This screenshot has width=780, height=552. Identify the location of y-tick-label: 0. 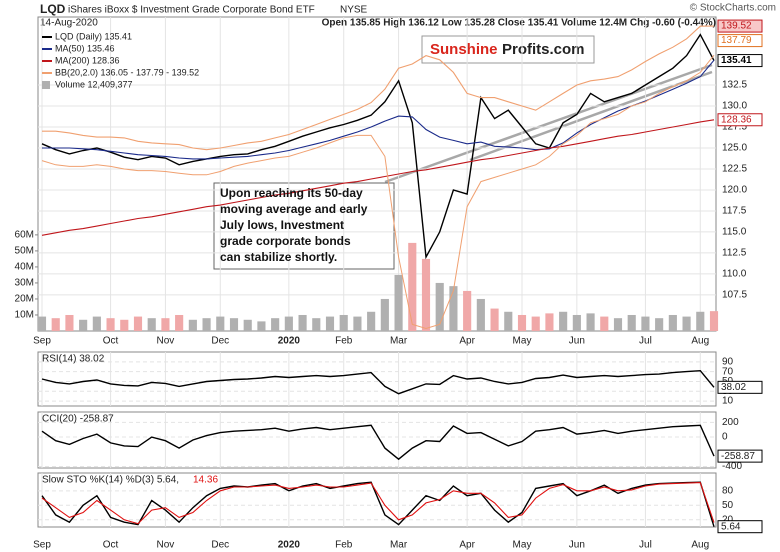
(725, 437).